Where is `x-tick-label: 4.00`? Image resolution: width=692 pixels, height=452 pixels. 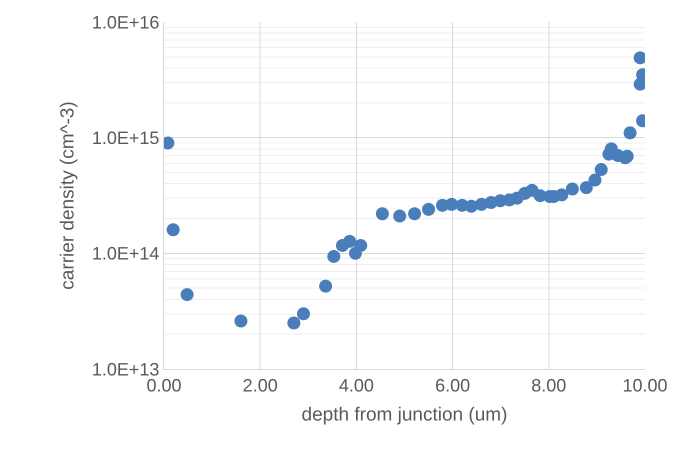 x-tick-label: 4.00 is located at coordinates (356, 386).